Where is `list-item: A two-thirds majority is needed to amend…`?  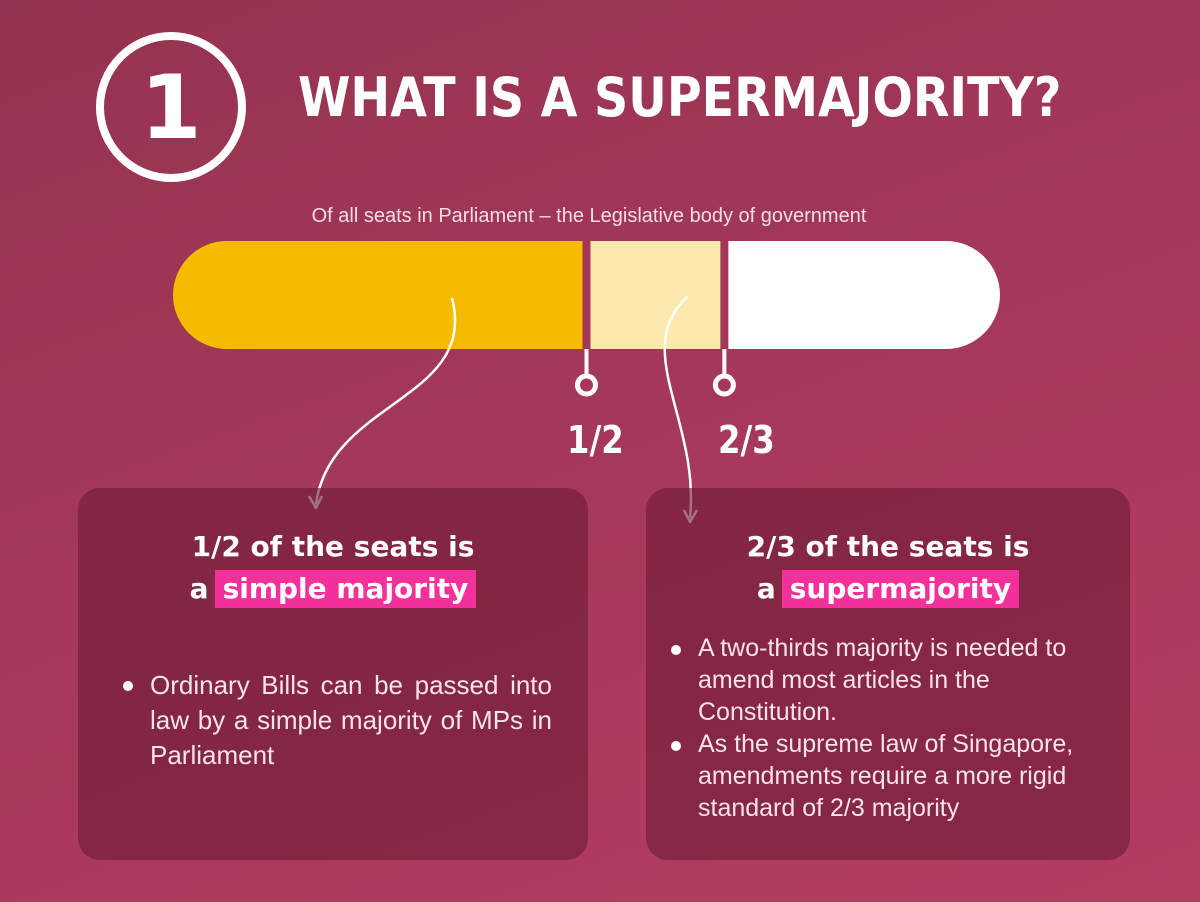 list-item: A two-thirds majority is needed to amend… is located at coordinates (887, 680).